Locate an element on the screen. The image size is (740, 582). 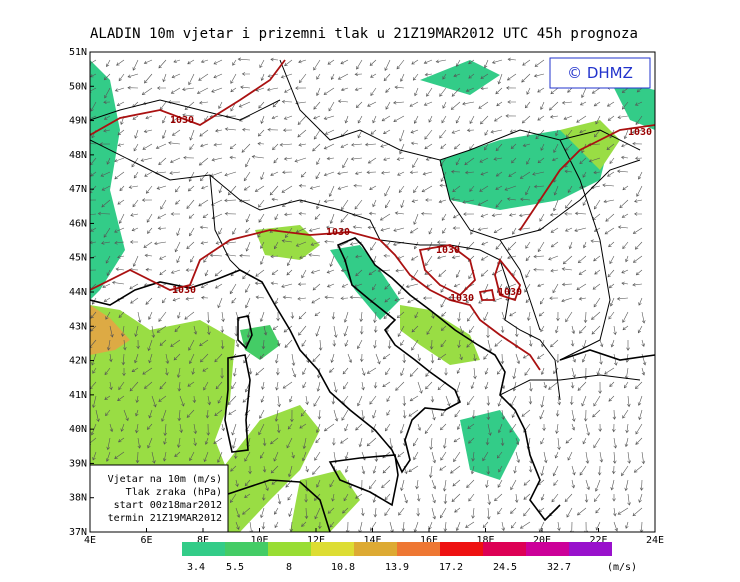
info-line: Vjetar na 10m (m/s) is located at coordinates (165, 479).